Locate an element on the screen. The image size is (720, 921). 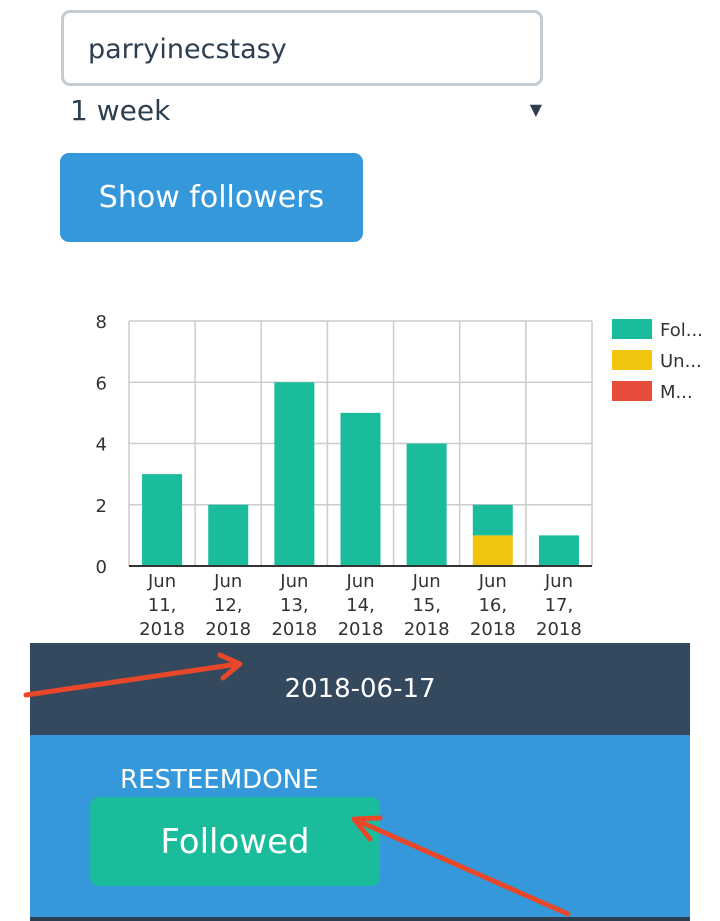
y-tick-label: 0 is located at coordinates (101, 567).